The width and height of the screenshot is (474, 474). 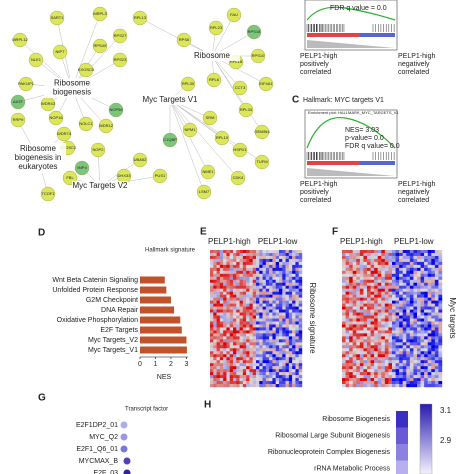 I want to click on group-label: PELP1-low, so click(x=278, y=241).